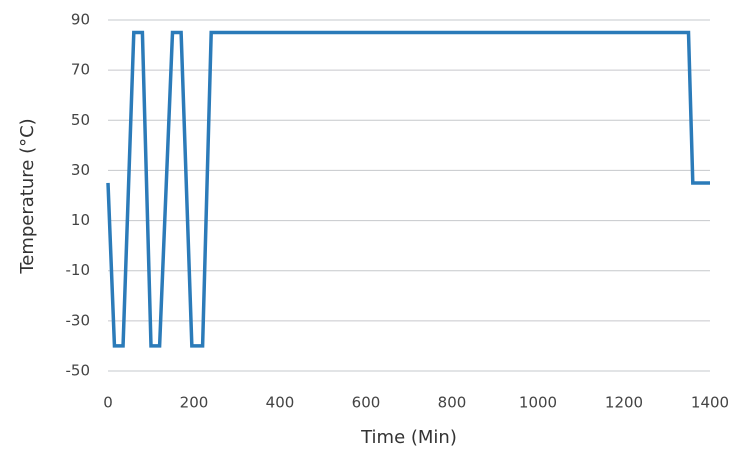 The width and height of the screenshot is (753, 459). I want to click on y-tick-label: -50, so click(78, 371).